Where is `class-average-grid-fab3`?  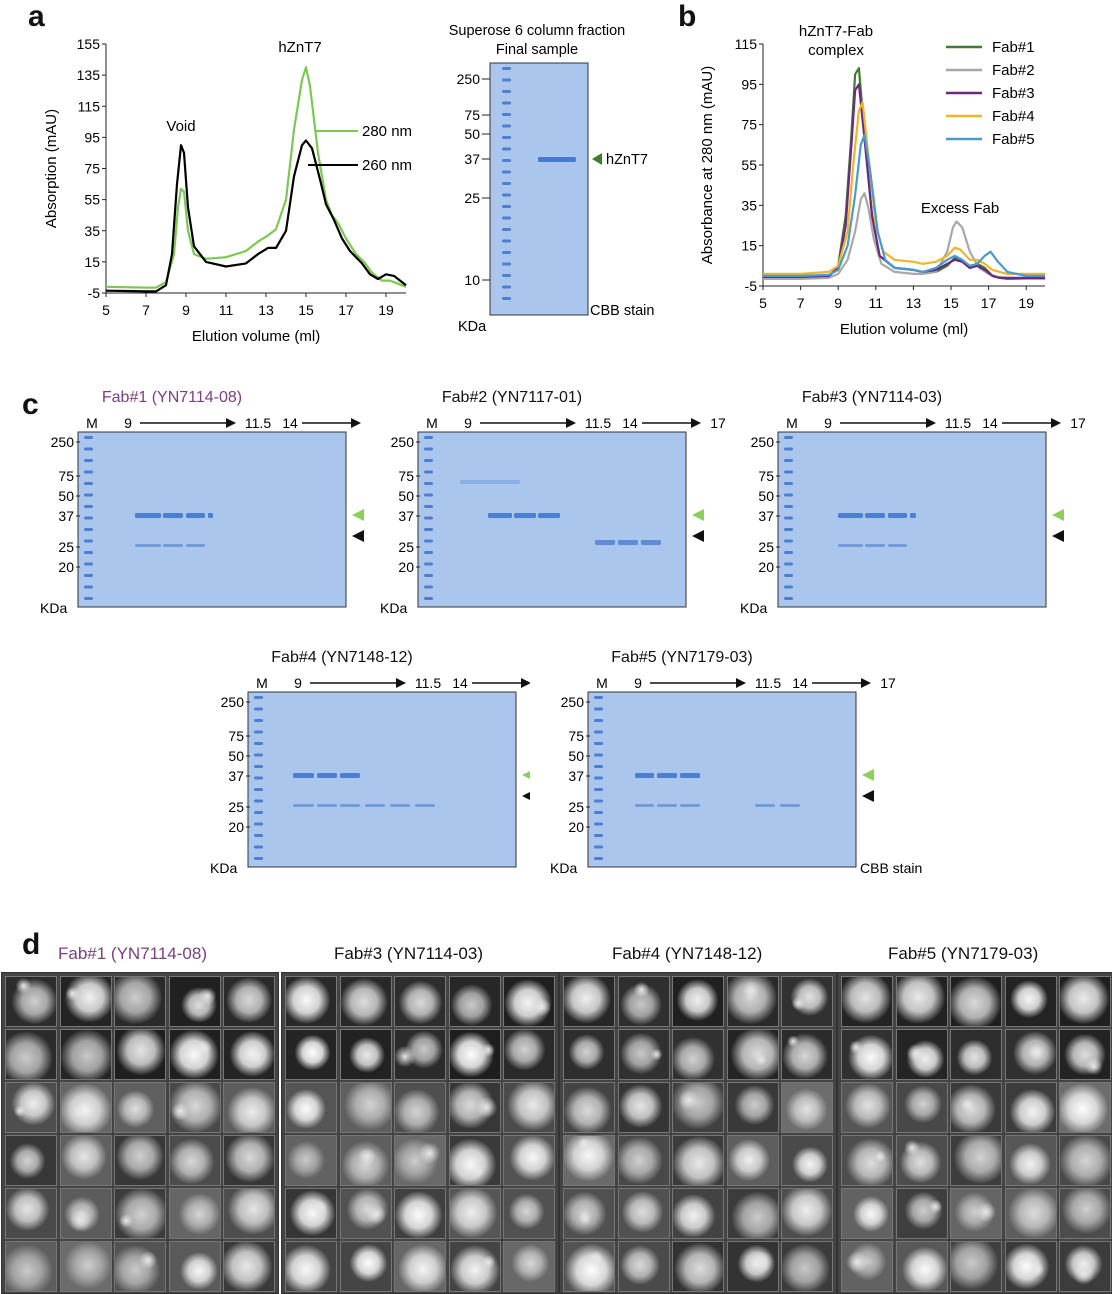
class-average-grid-fab3 is located at coordinates (420, 1133).